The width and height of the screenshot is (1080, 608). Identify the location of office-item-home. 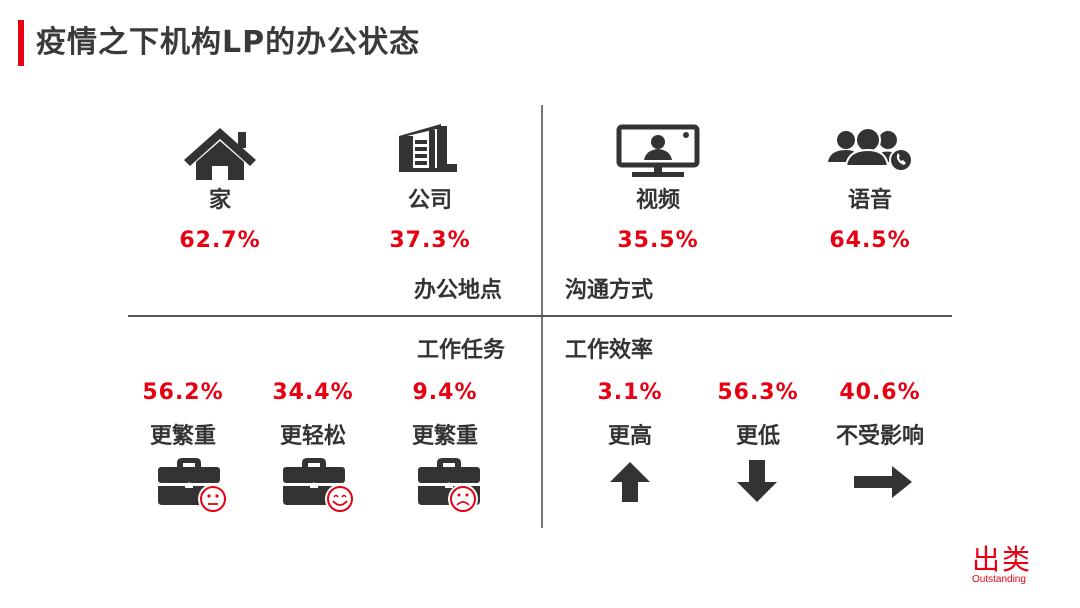
(220, 152).